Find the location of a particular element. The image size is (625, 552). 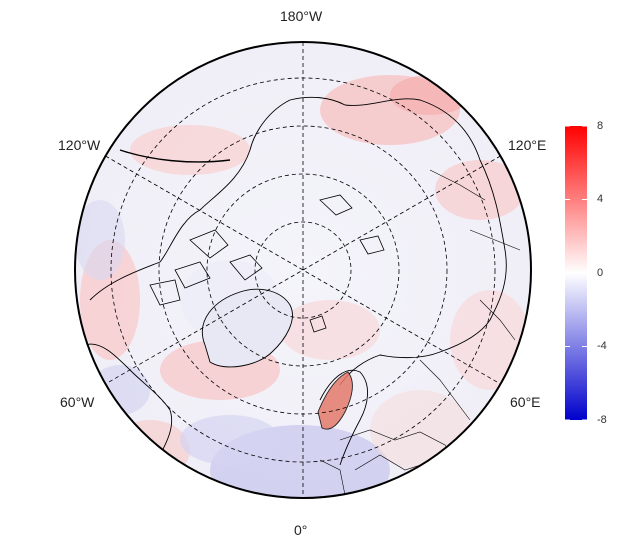

lon-label-120e: 120°E is located at coordinates (527, 145).